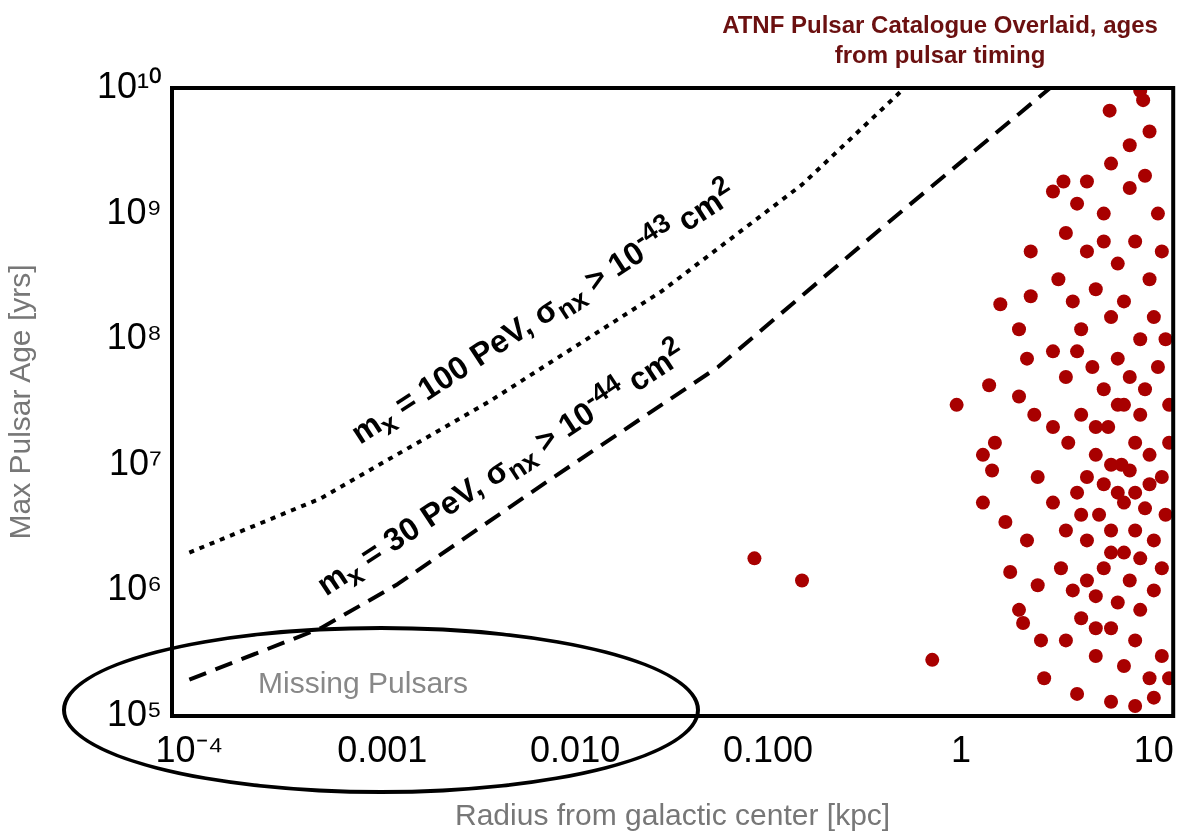 The width and height of the screenshot is (1188, 839). Describe the element at coordinates (135, 462) in the screenshot. I see `y-tick-label: 10⁷` at that location.